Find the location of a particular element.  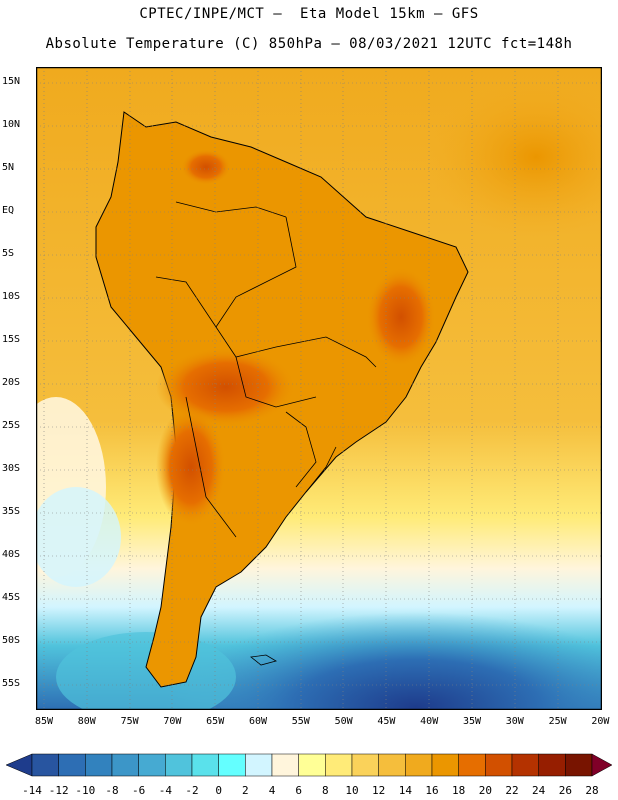

legend-tick-label: 8 is located at coordinates (325, 790).